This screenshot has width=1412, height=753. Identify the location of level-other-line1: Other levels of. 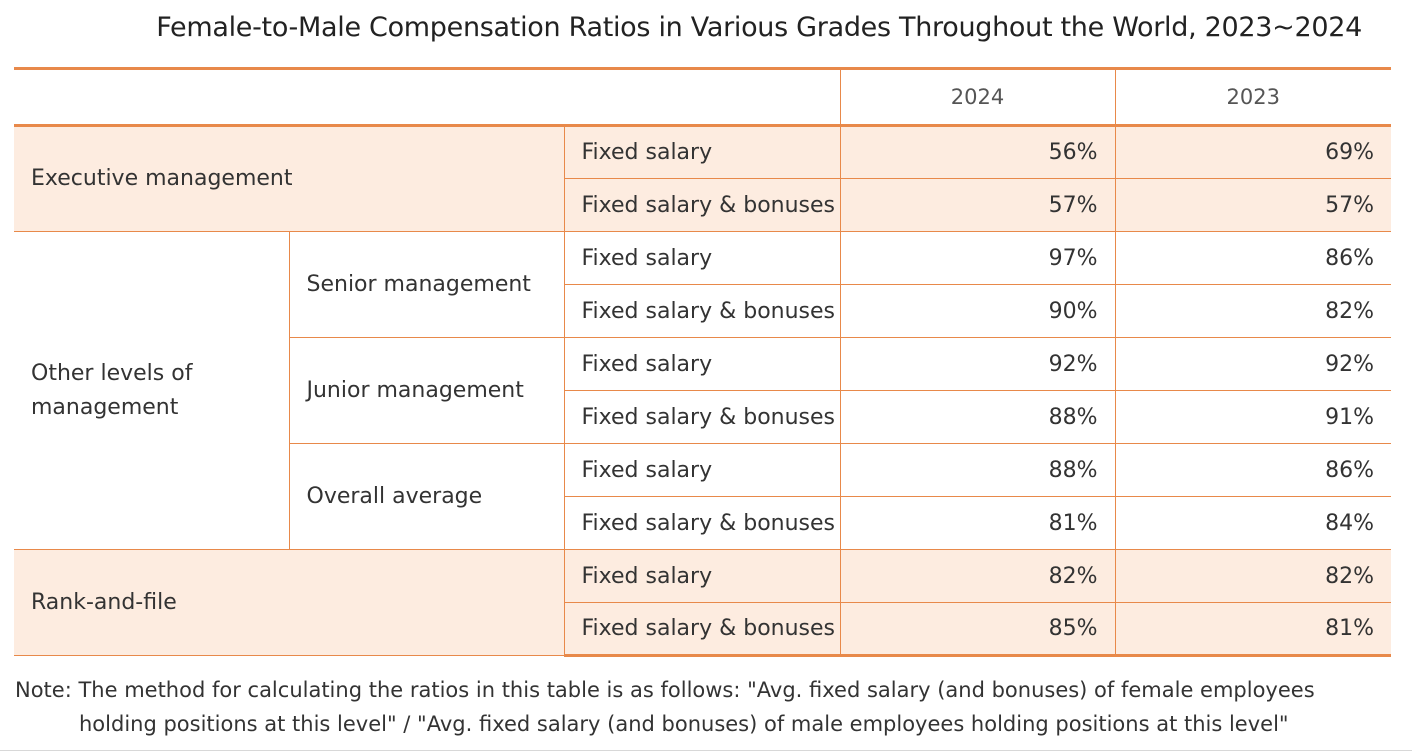
(112, 373).